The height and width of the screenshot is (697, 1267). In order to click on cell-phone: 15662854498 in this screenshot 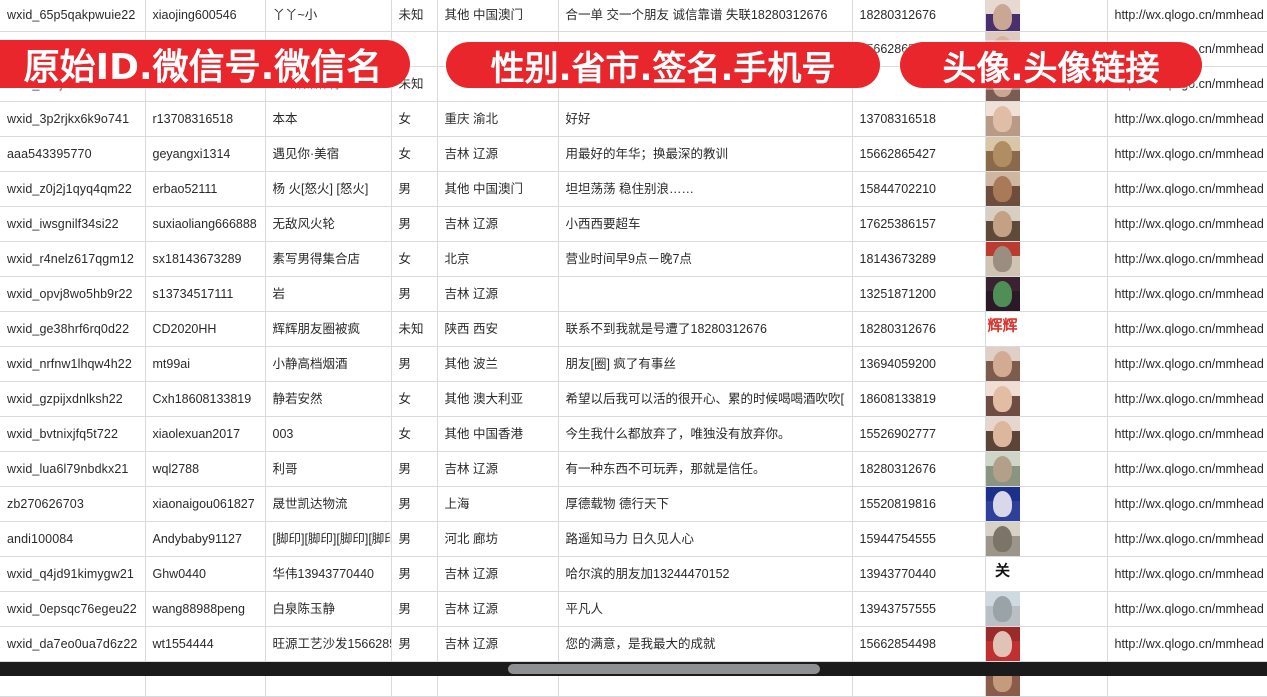, I will do `click(919, 644)`.